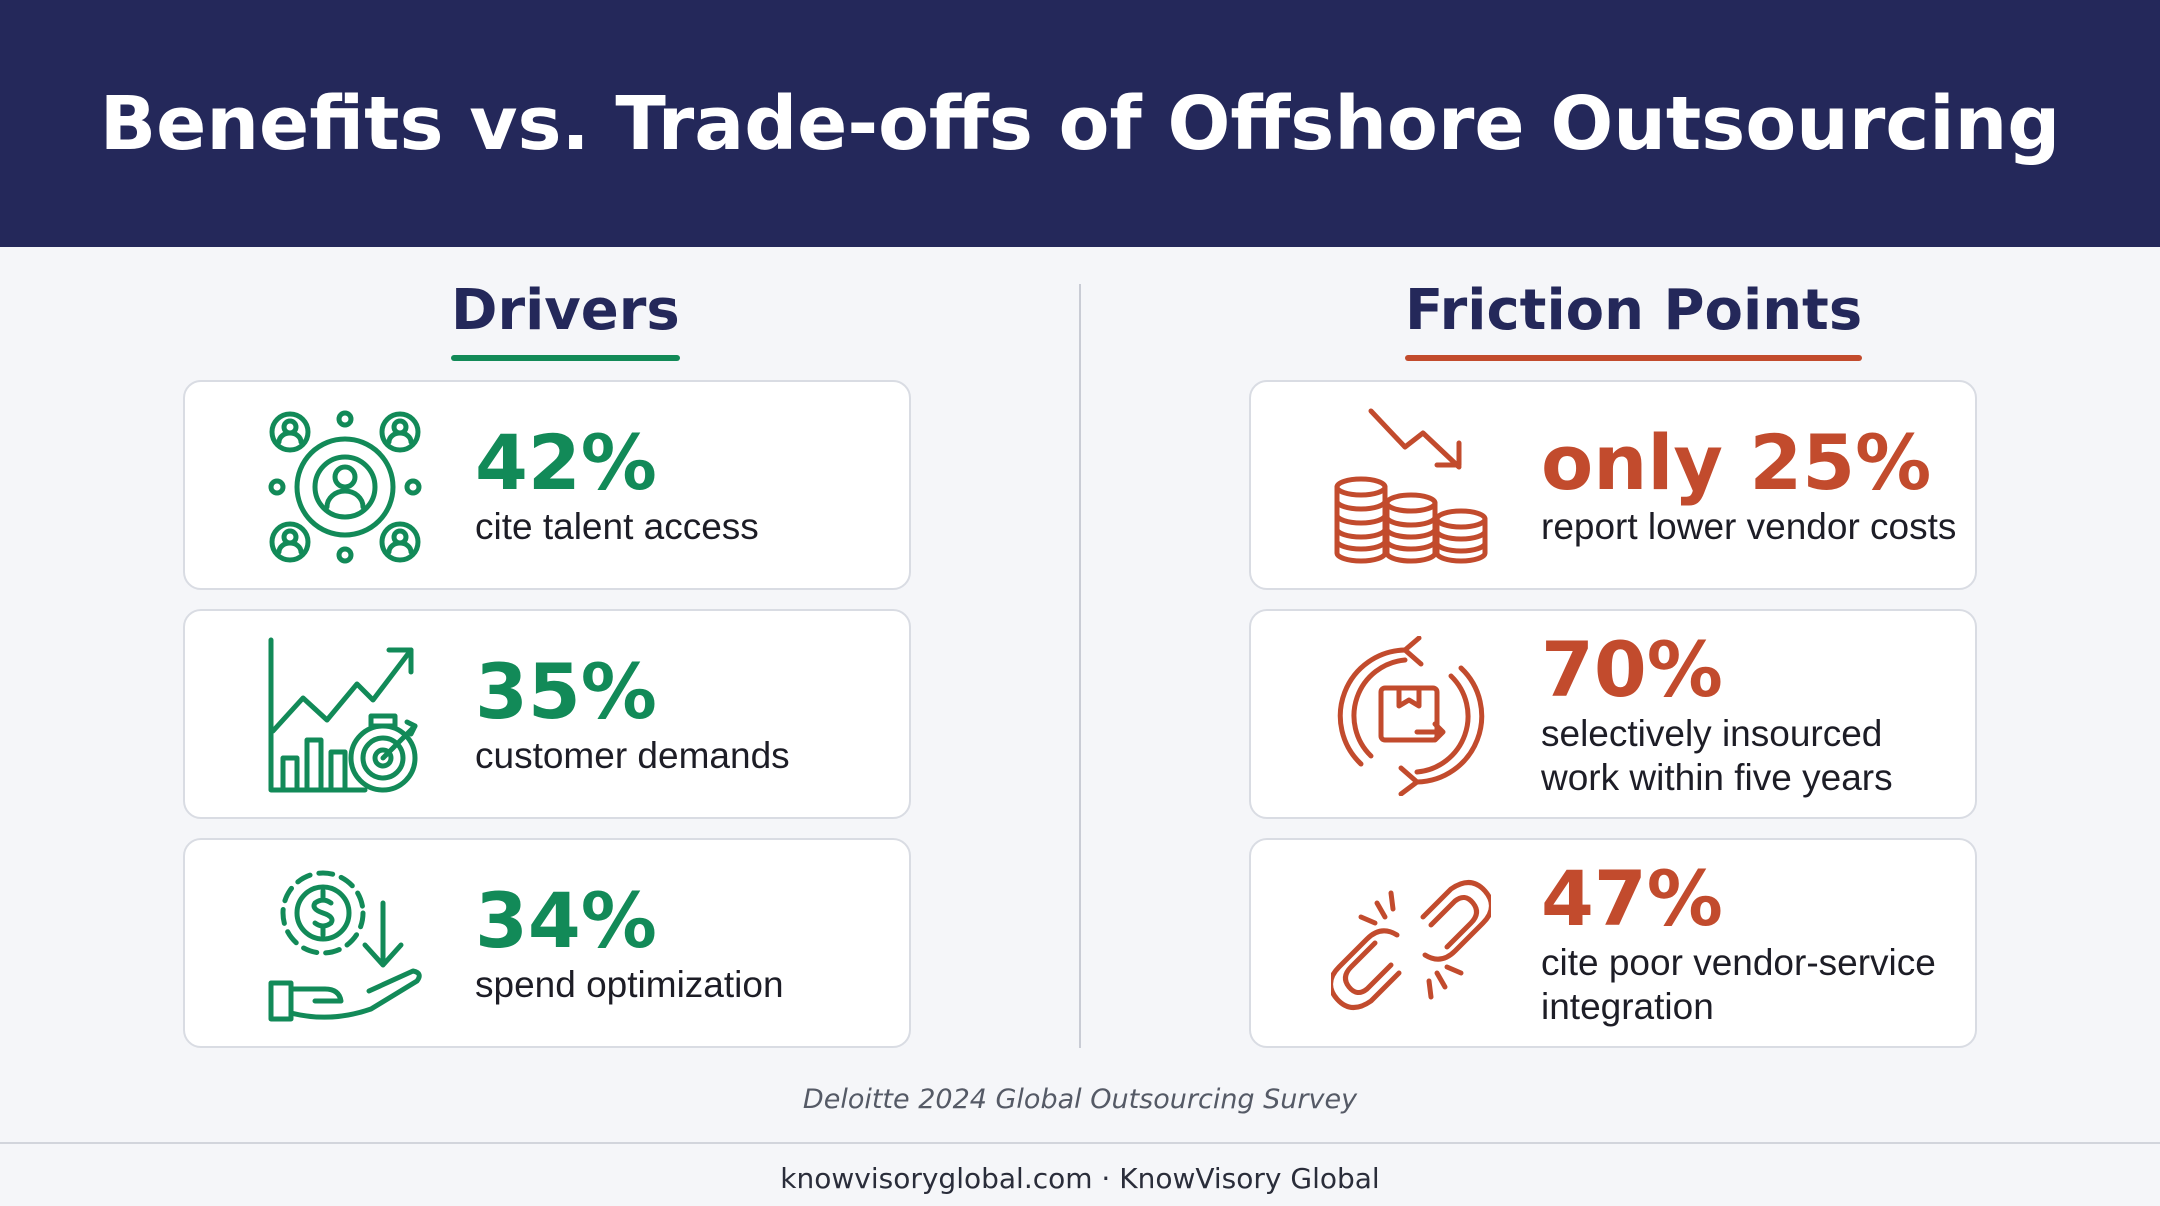 The image size is (2160, 1206). I want to click on friction-card-text: 47% cite poor vendor-service integration, so click(1738, 943).